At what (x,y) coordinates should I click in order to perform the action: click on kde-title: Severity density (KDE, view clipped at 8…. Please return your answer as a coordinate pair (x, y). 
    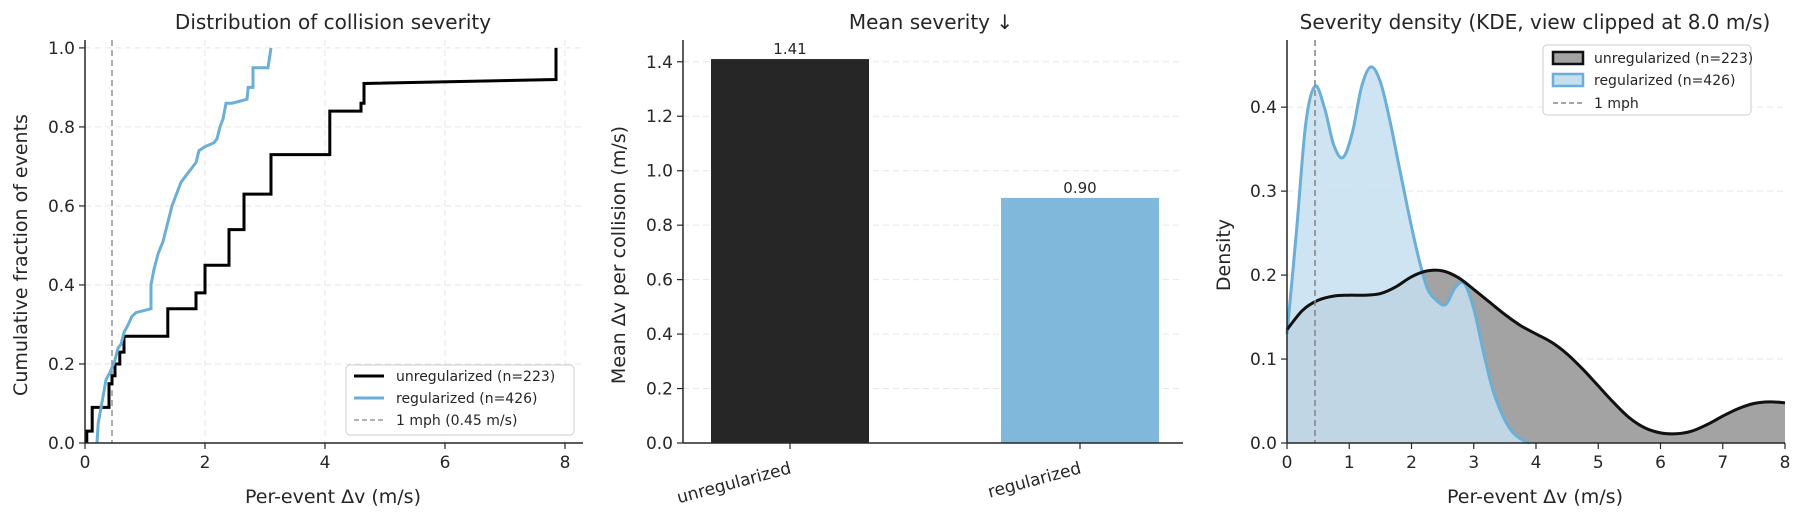
    Looking at the image, I should click on (1535, 22).